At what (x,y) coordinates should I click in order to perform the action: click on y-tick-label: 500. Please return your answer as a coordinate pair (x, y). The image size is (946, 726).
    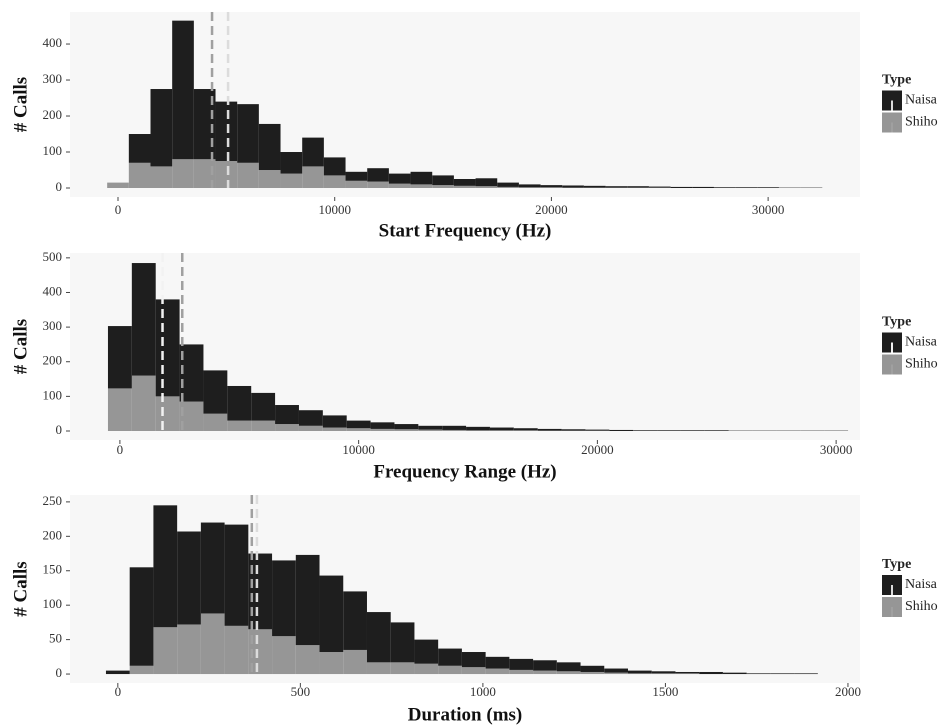
    Looking at the image, I should click on (53, 256).